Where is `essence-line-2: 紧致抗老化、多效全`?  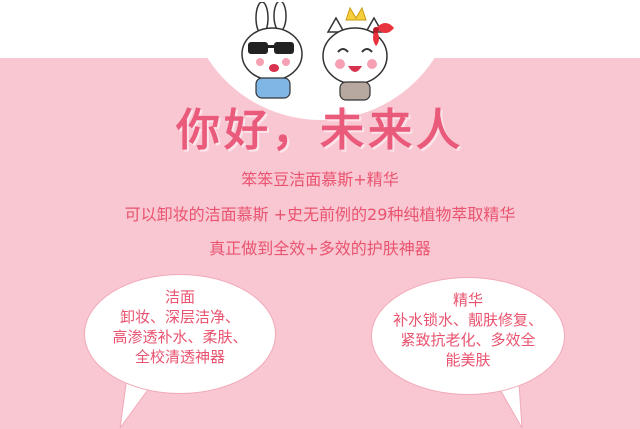 essence-line-2: 紧致抗老化、多效全 is located at coordinates (468, 340).